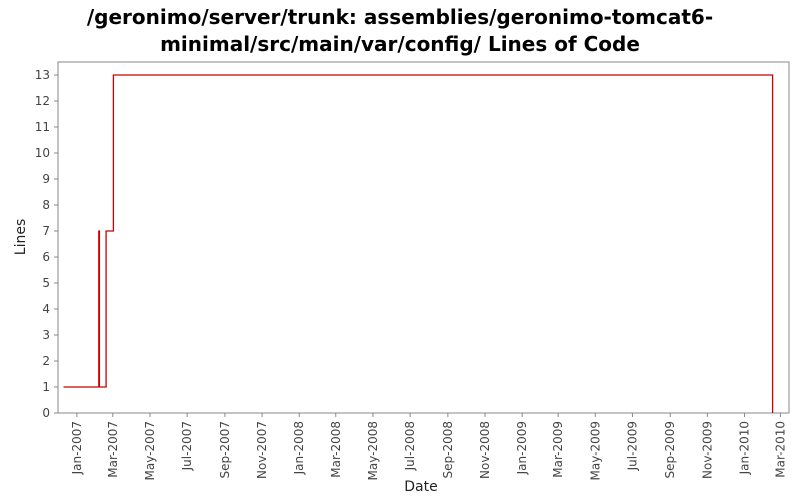 The image size is (800, 500). Describe the element at coordinates (225, 450) in the screenshot. I see `x-tick-label: Sep-2007` at that location.